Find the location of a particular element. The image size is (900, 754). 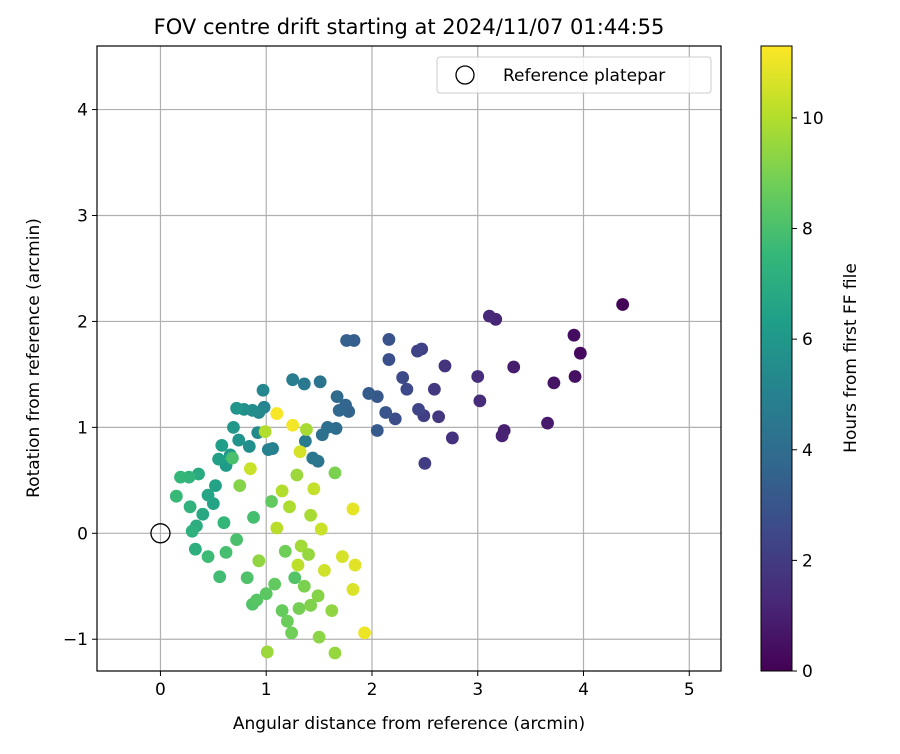

reference-platepar-marker is located at coordinates (160, 533).